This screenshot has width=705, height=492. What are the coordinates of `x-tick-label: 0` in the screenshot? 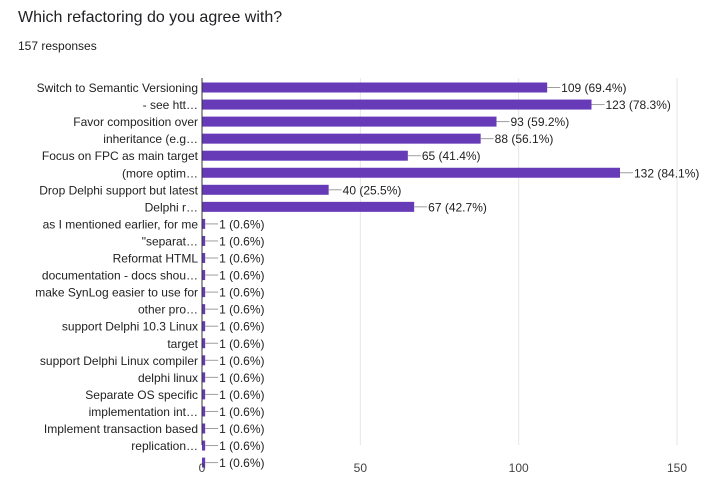 It's located at (202, 468).